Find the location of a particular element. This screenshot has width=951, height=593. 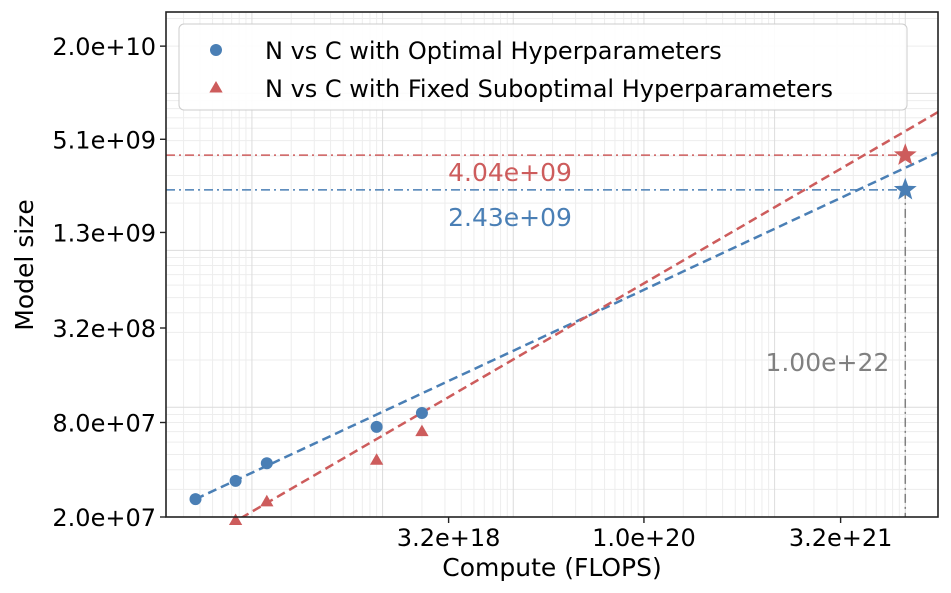

legend-box is located at coordinates (543, 67).